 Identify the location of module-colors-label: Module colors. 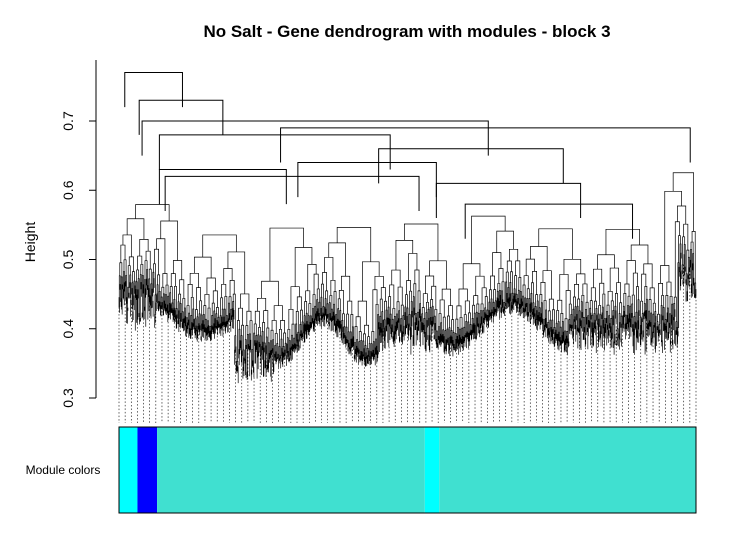
(63, 470).